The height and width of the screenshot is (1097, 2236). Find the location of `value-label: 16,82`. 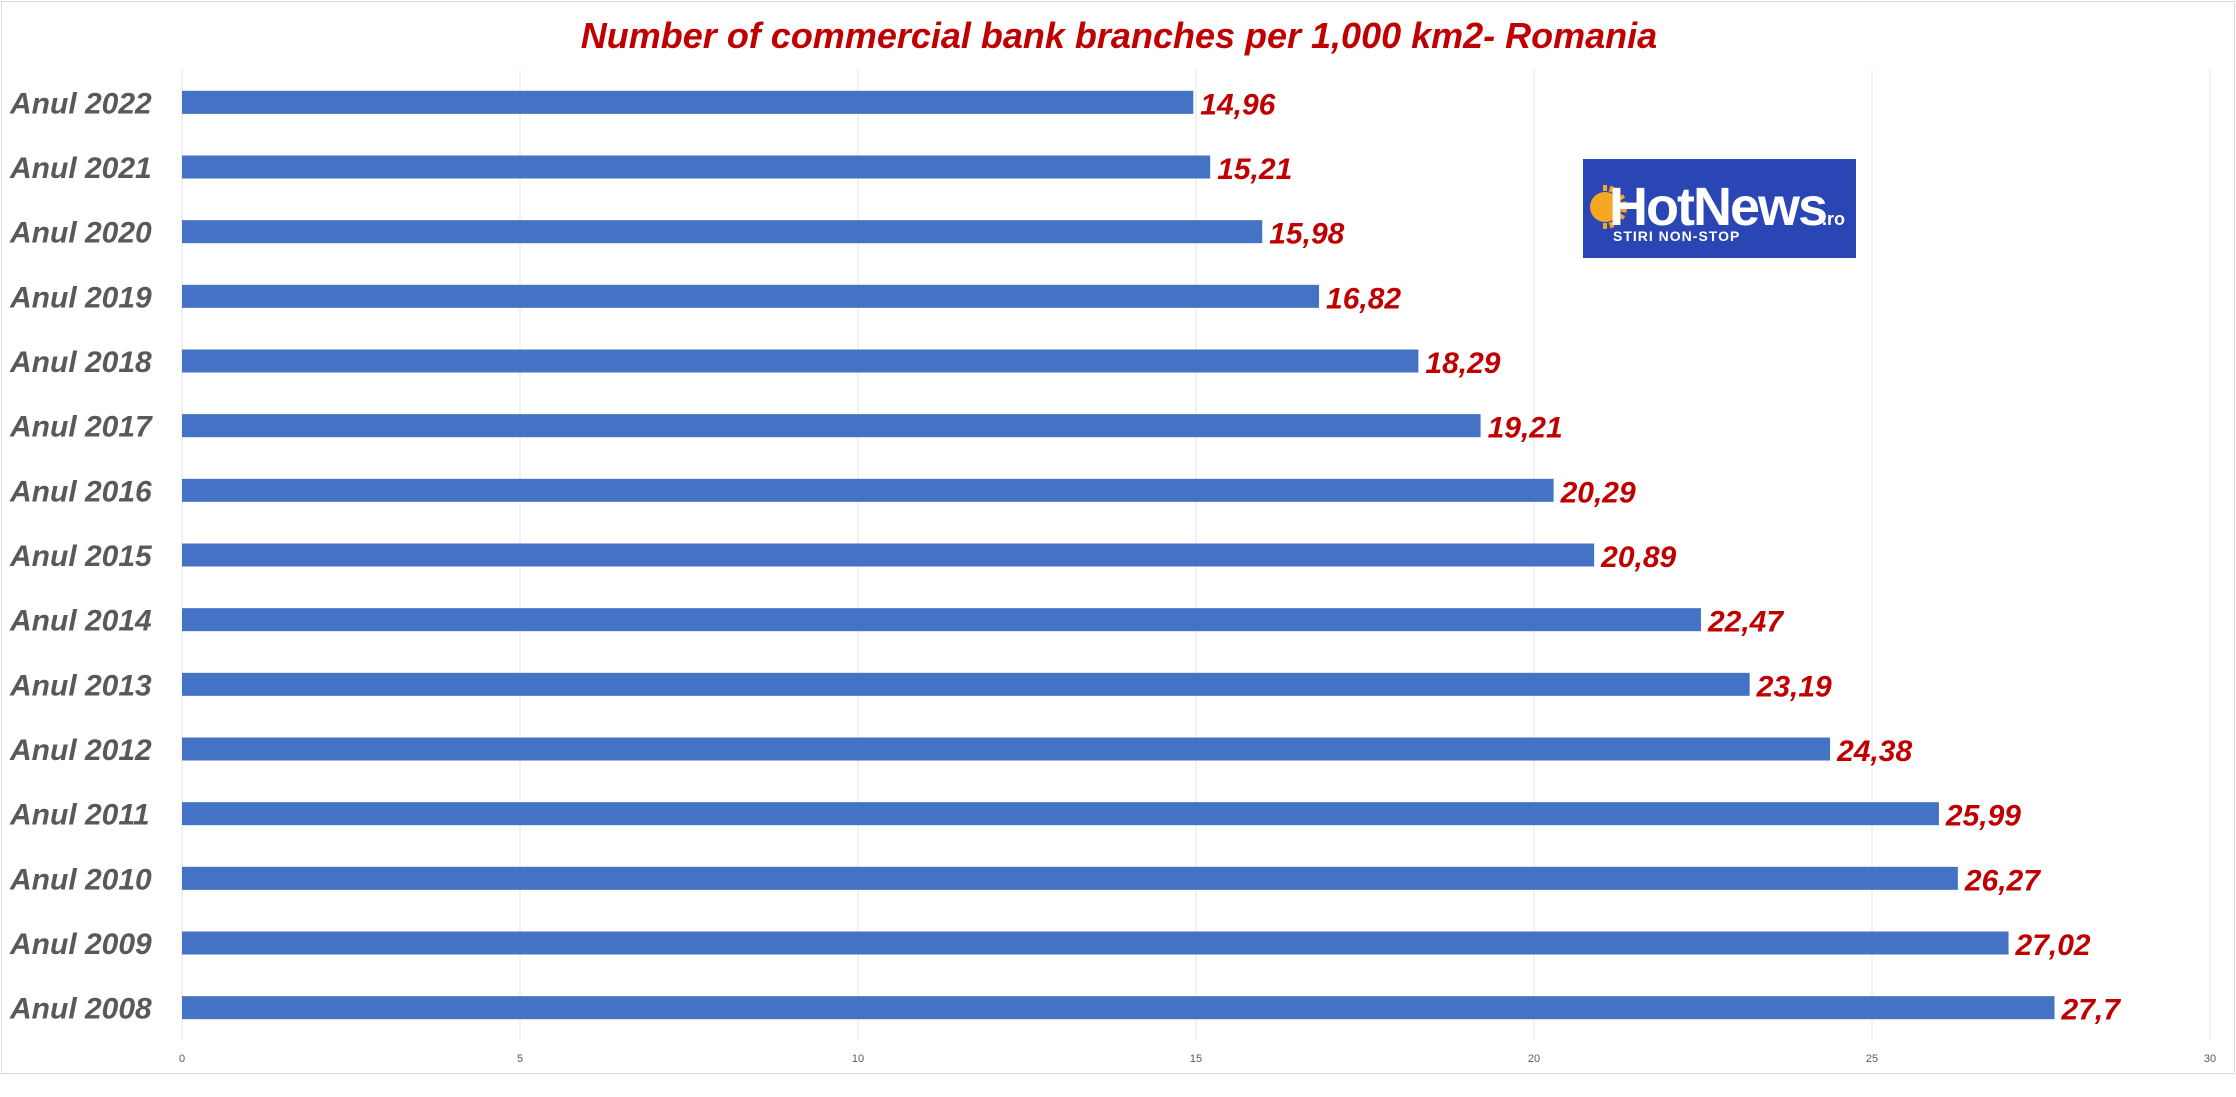

value-label: 16,82 is located at coordinates (1363, 298).